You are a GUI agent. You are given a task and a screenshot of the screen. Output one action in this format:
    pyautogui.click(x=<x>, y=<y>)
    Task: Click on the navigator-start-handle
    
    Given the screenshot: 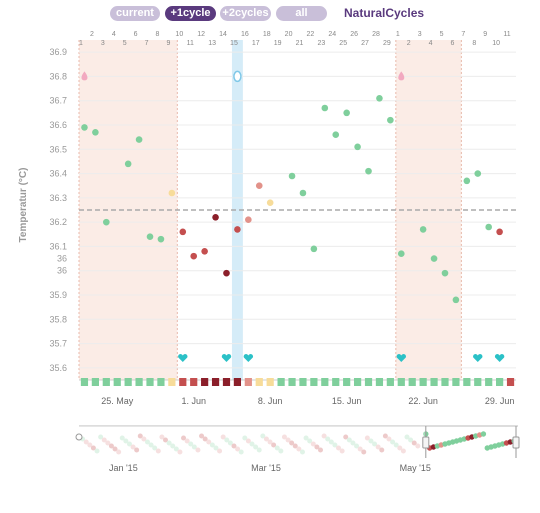 What is the action you would take?
    pyautogui.click(x=79, y=437)
    